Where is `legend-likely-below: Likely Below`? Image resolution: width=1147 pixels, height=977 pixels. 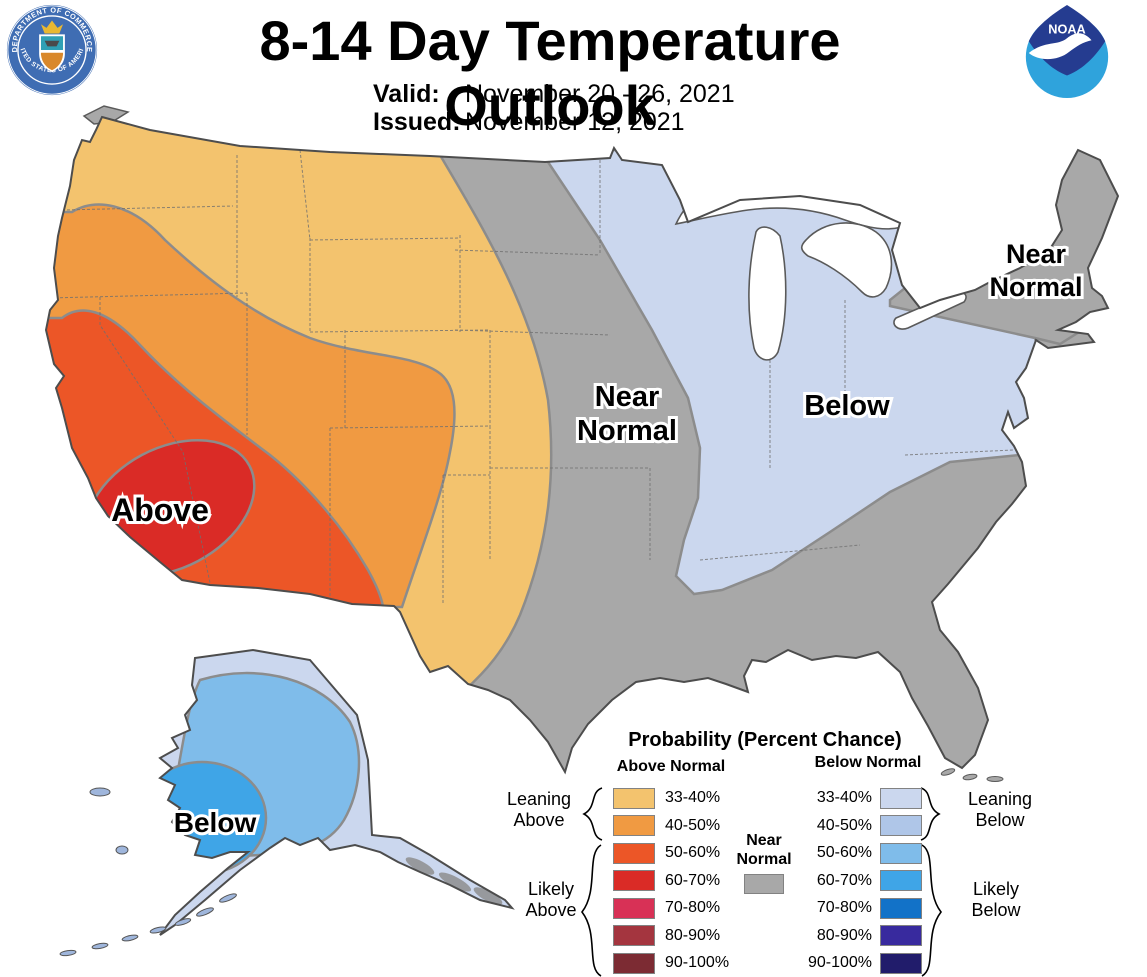 legend-likely-below: Likely Below is located at coordinates (996, 900).